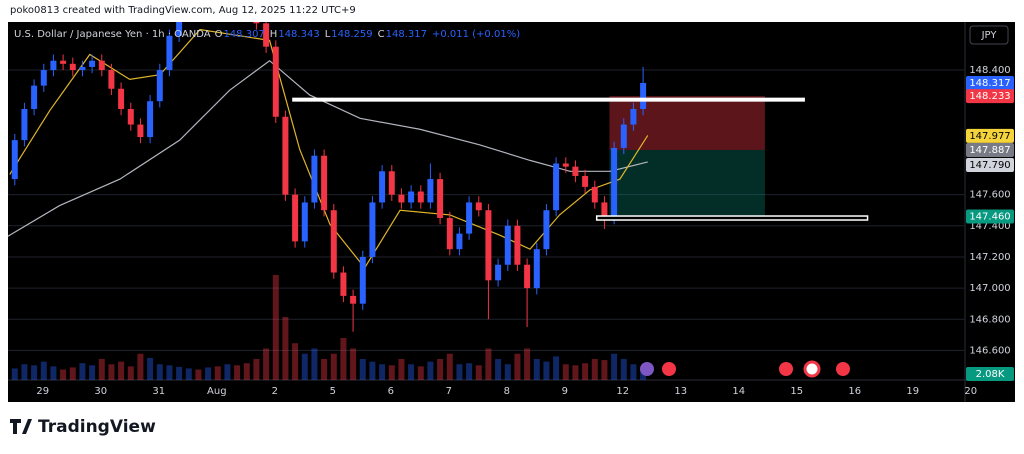 The height and width of the screenshot is (454, 1024). I want to click on x-tick-label: 2, so click(275, 391).